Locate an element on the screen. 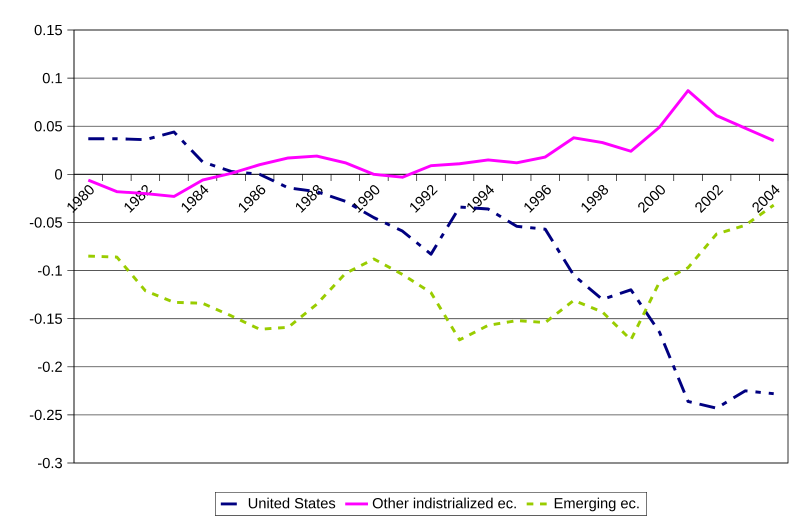  y-tick-label: -0.1 is located at coordinates (50, 270).